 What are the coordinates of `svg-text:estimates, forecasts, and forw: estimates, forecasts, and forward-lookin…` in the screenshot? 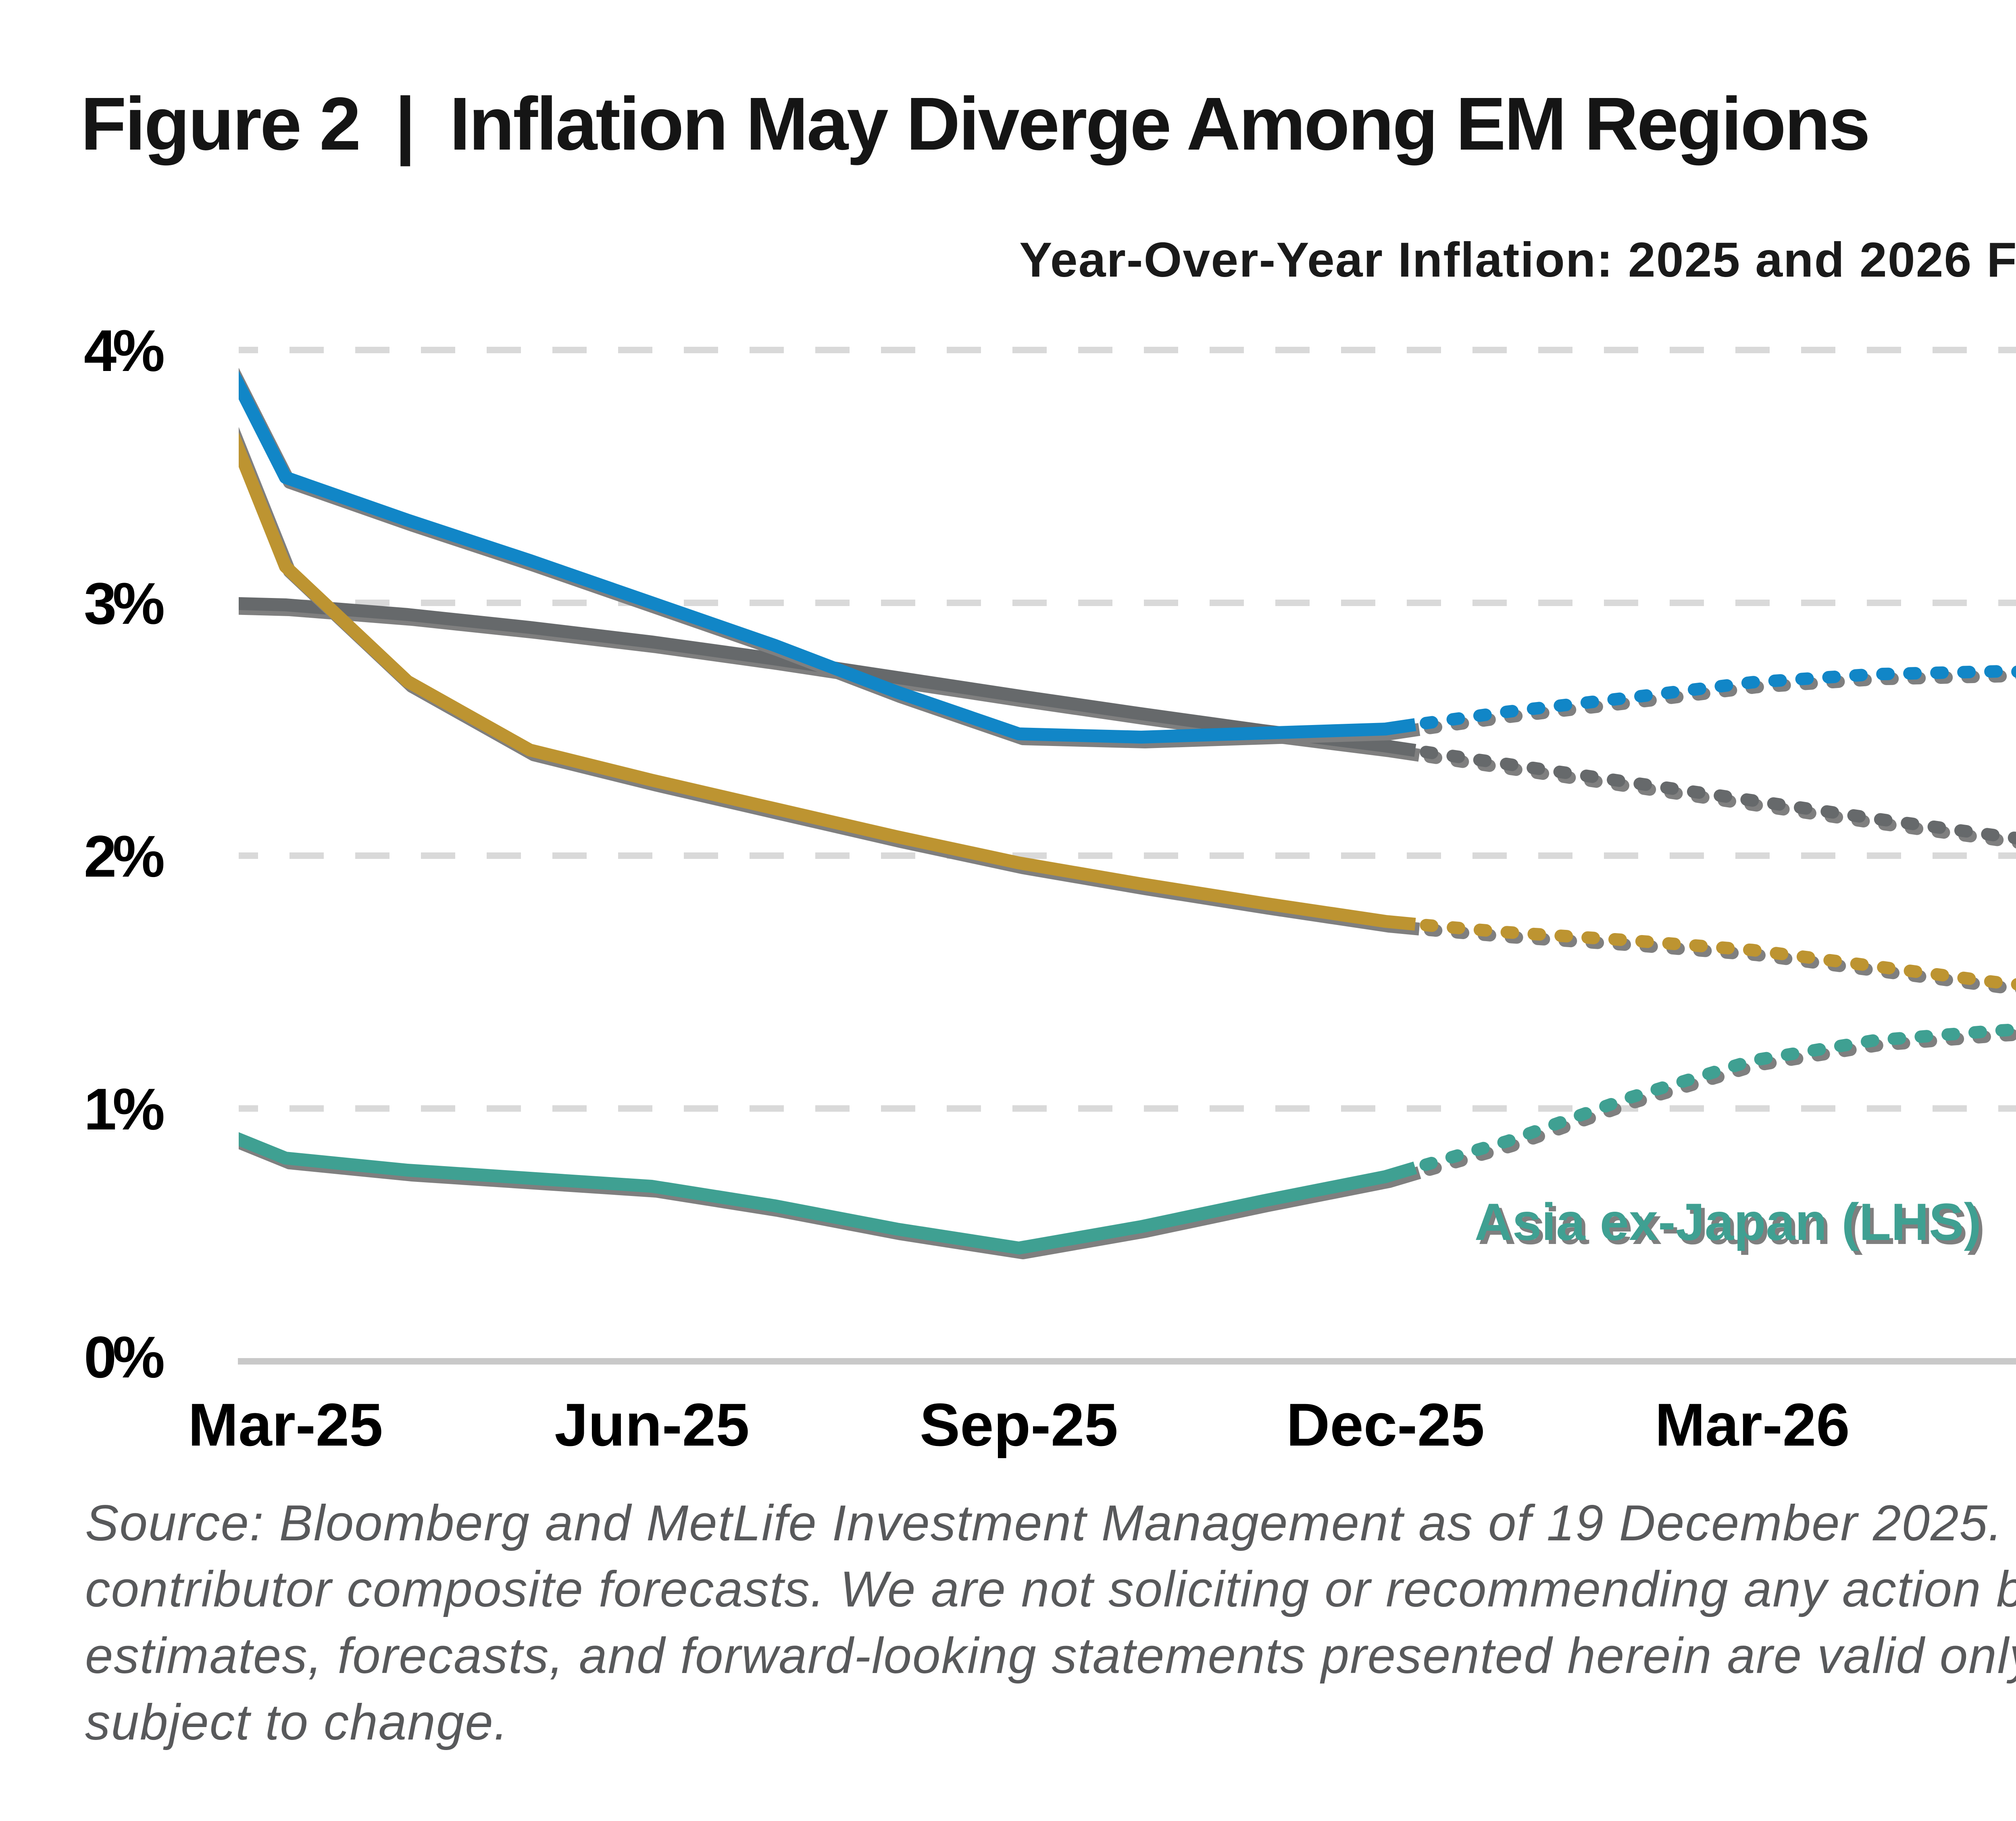 It's located at (1050, 1656).